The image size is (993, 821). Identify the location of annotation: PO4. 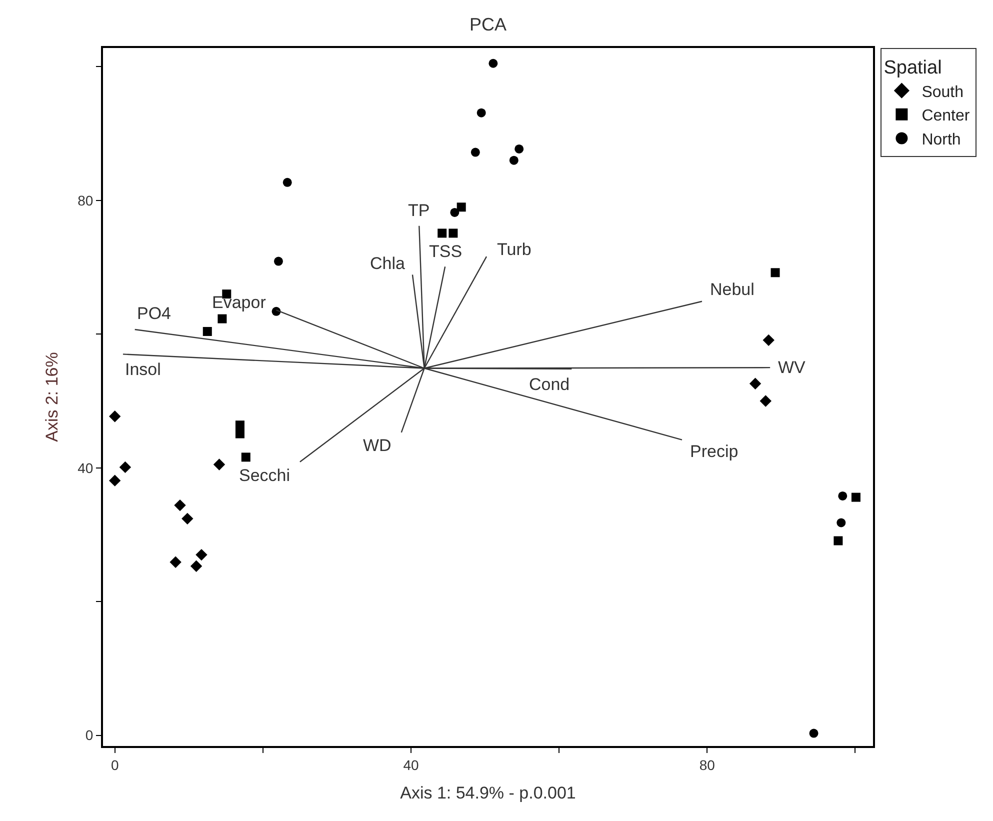
(154, 313).